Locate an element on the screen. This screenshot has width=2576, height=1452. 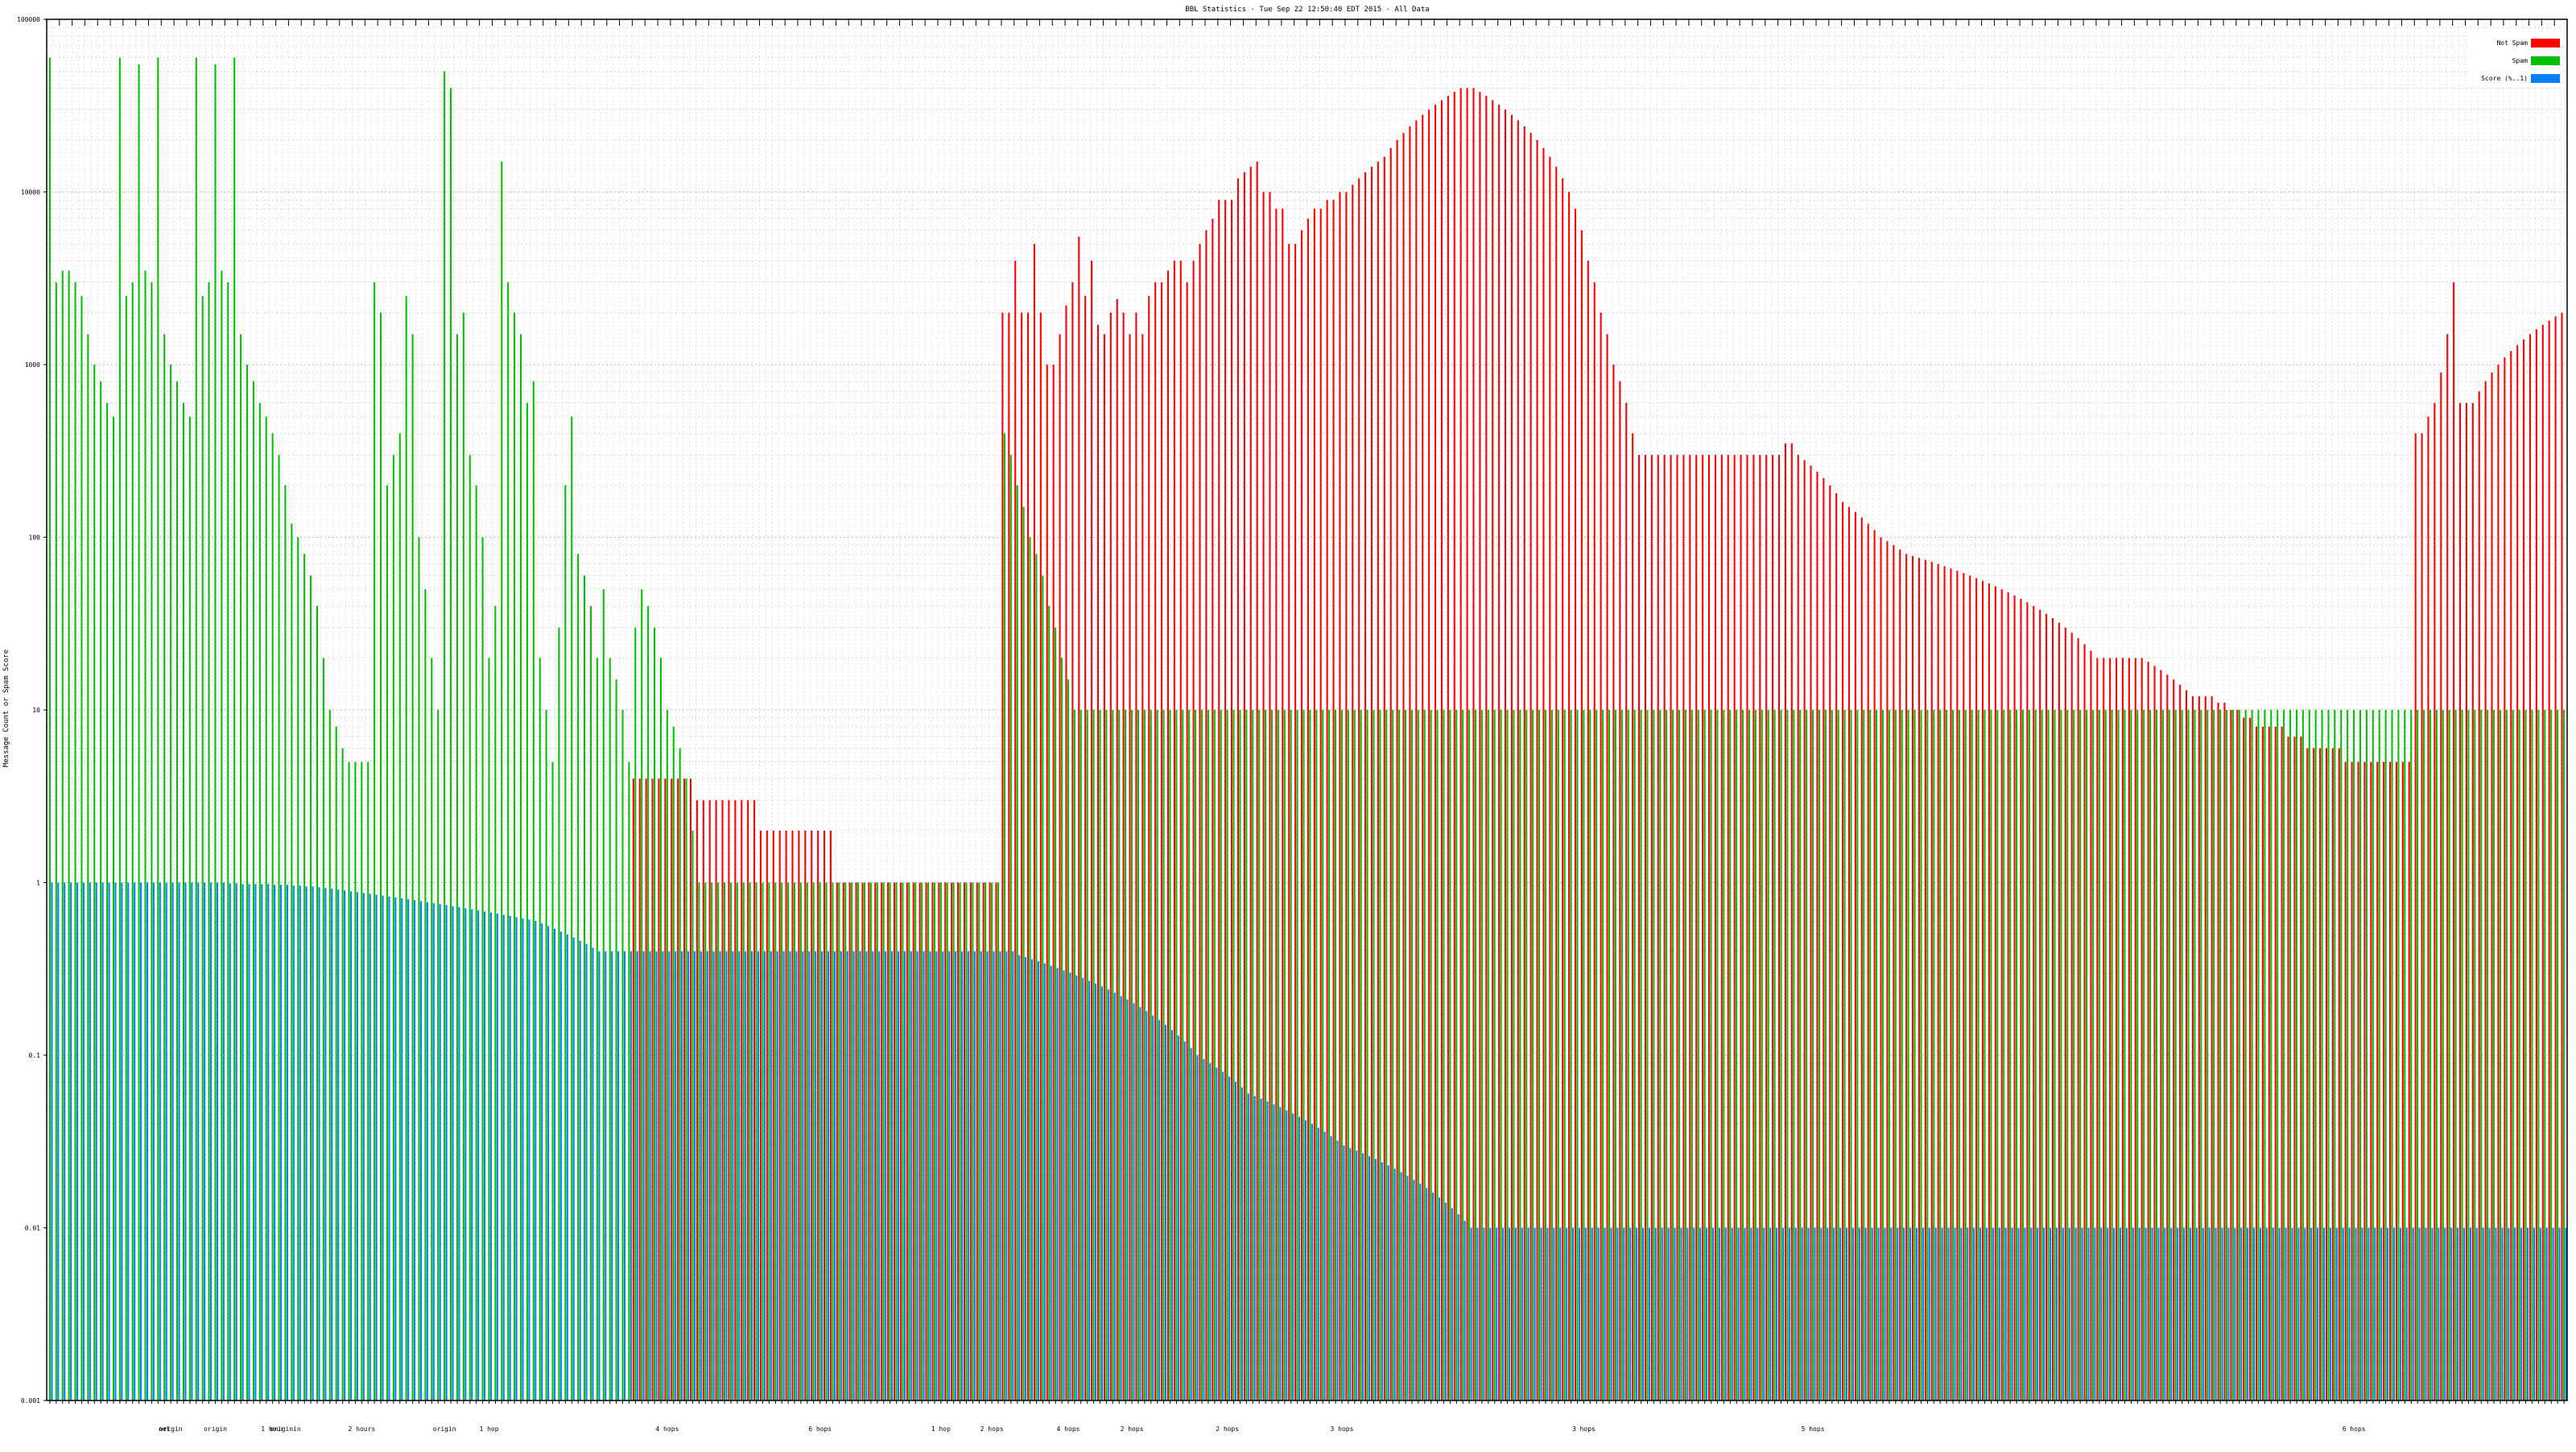
group-label: originin is located at coordinates (285, 1429).